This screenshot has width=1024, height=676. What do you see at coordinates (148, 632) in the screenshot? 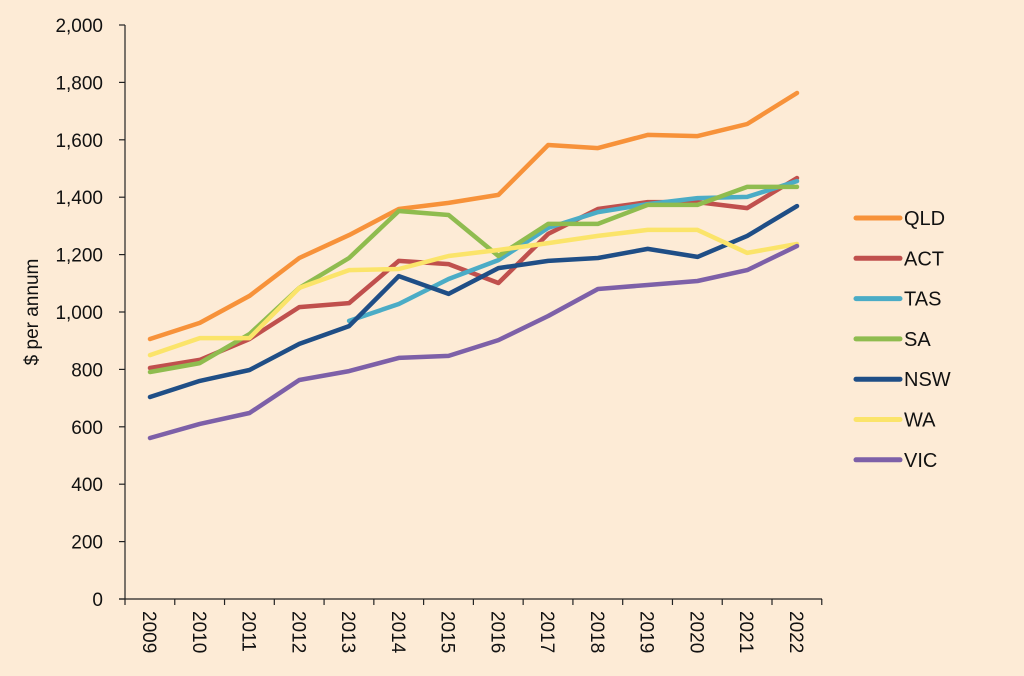
I see `x-tick-label: 2009` at bounding box center [148, 632].